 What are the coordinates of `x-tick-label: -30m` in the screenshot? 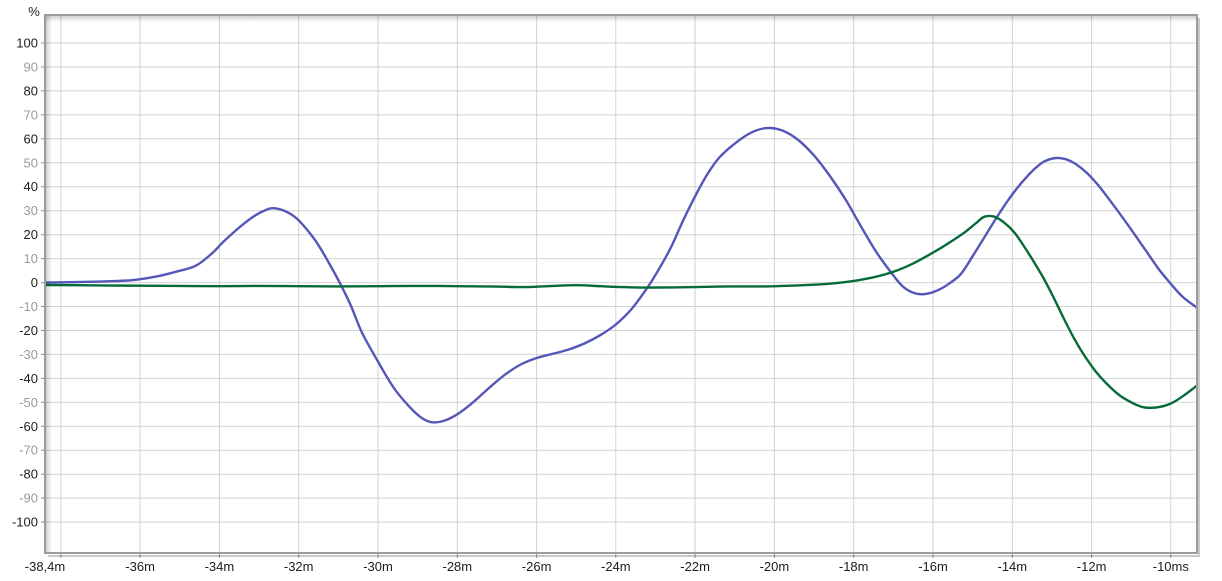 It's located at (378, 566).